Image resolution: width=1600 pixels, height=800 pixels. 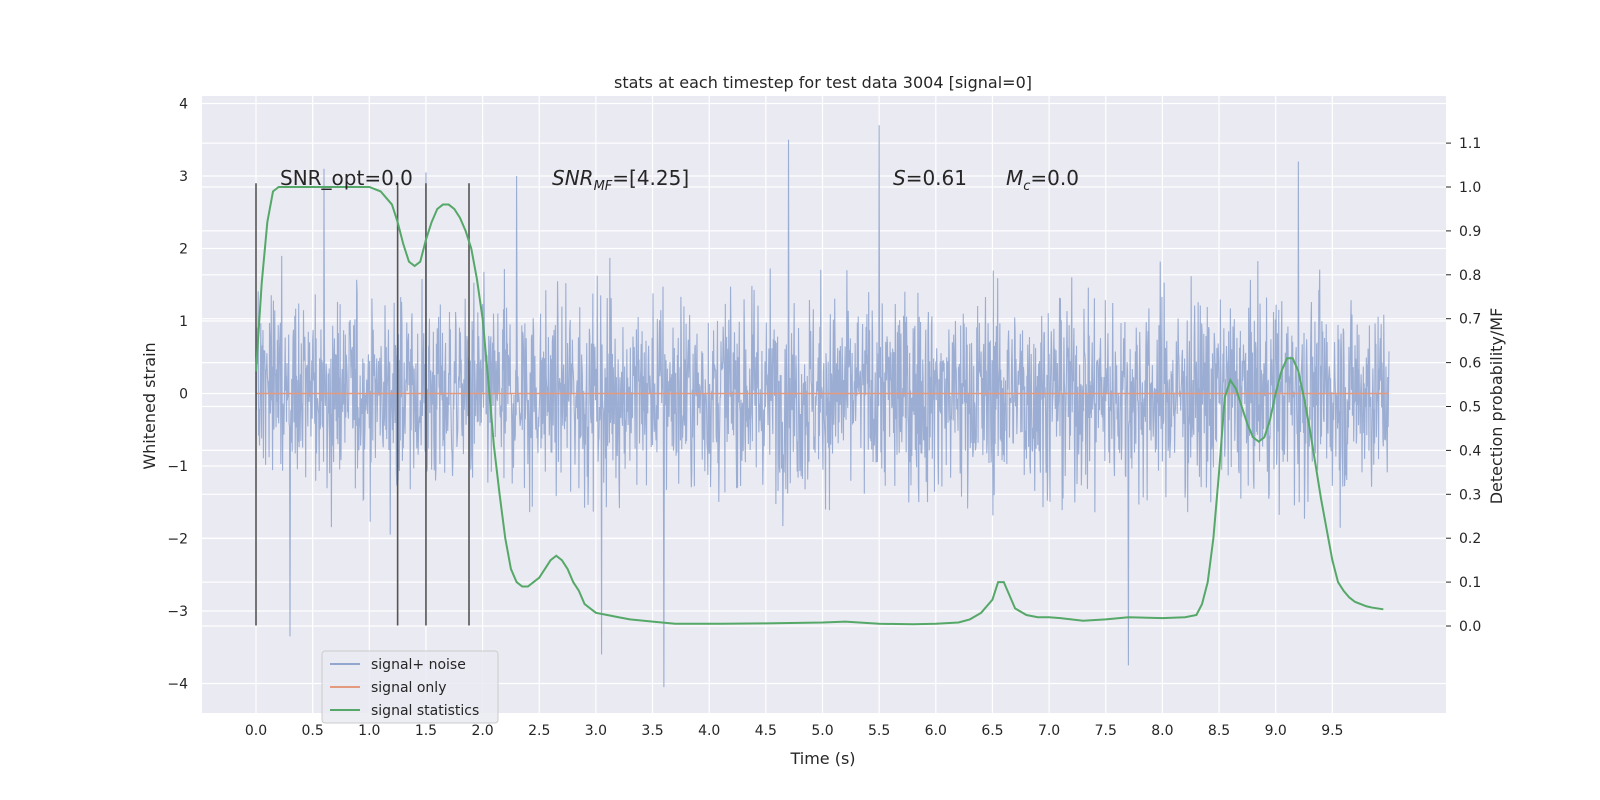 What do you see at coordinates (1026, 186) in the screenshot?
I see `annotation-mc-sub: c` at bounding box center [1026, 186].